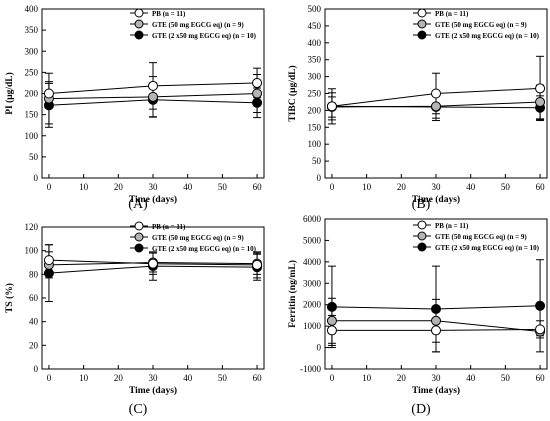  I want to click on panel-letter-a: (A), so click(138, 204).